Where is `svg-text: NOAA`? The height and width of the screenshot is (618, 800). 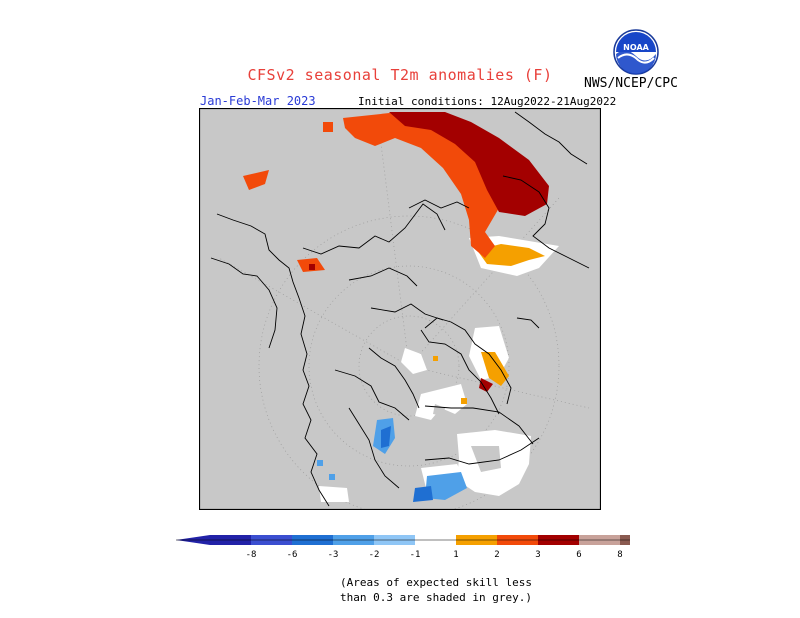 svg-text: NOAA is located at coordinates (636, 47).